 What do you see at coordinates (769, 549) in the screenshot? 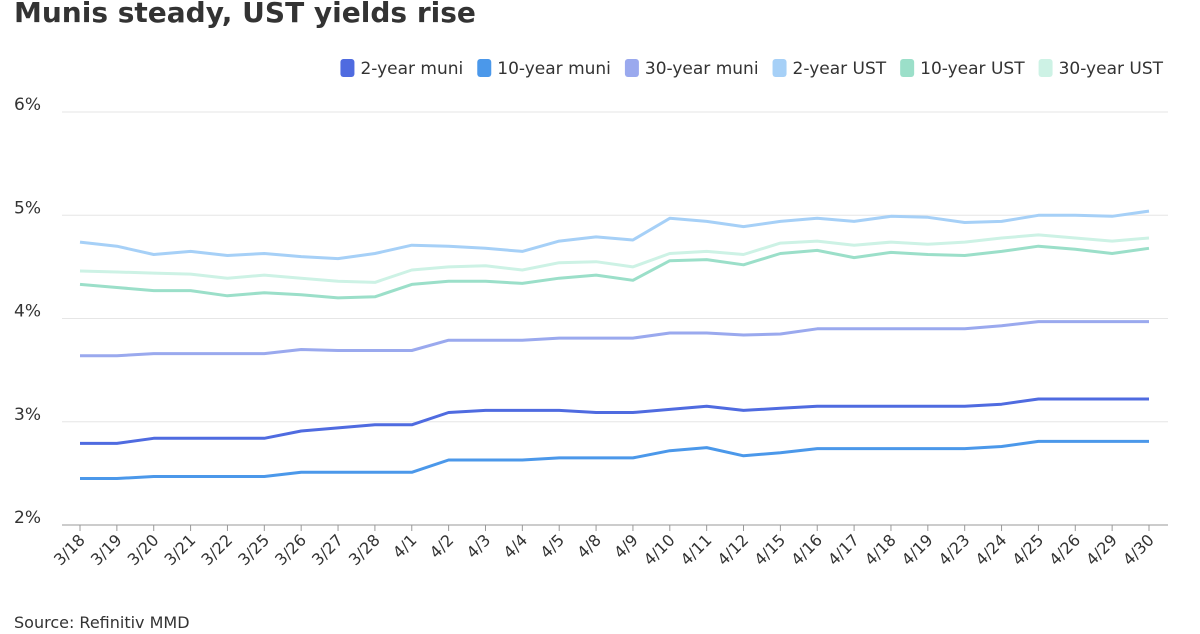
I see `x-tick-label: 4/15` at bounding box center [769, 549].